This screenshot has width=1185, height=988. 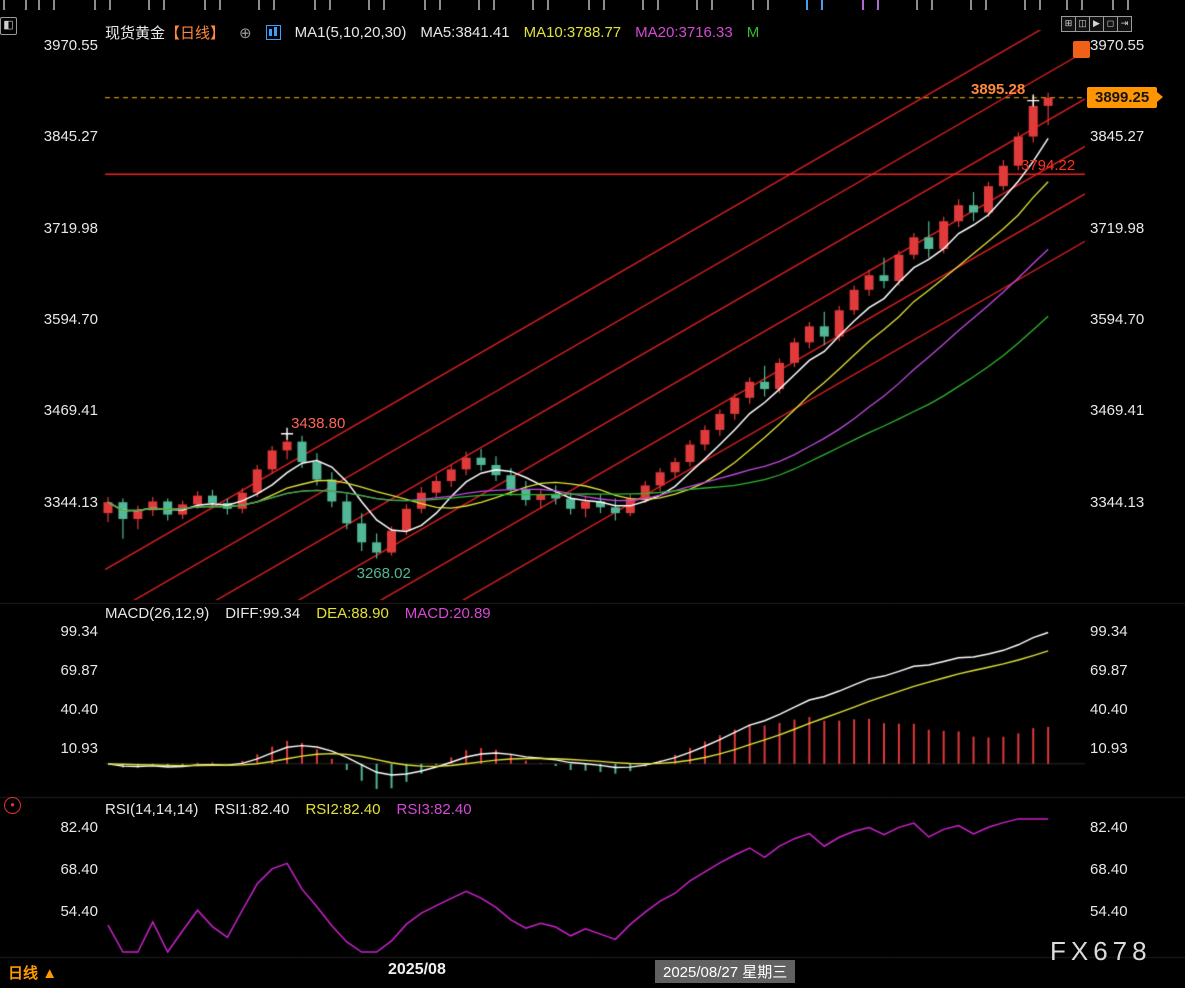 What do you see at coordinates (318, 423) in the screenshot?
I see `local-high-label: 3438.80` at bounding box center [318, 423].